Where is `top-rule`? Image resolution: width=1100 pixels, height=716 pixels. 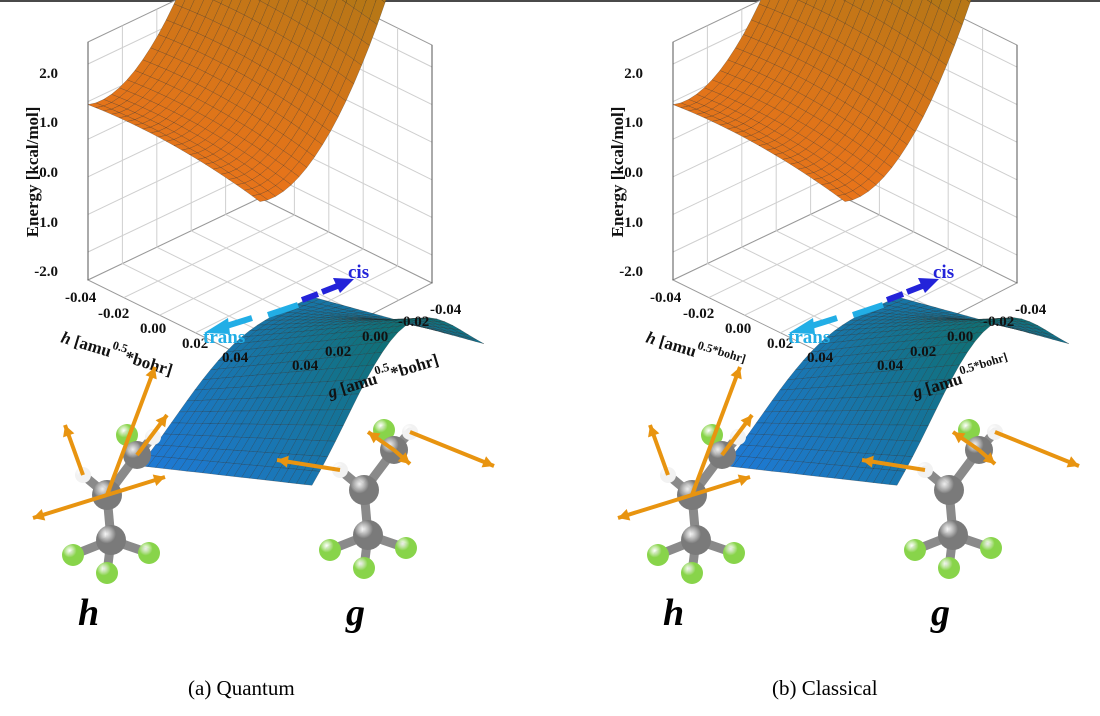
top-rule is located at coordinates (550, 1).